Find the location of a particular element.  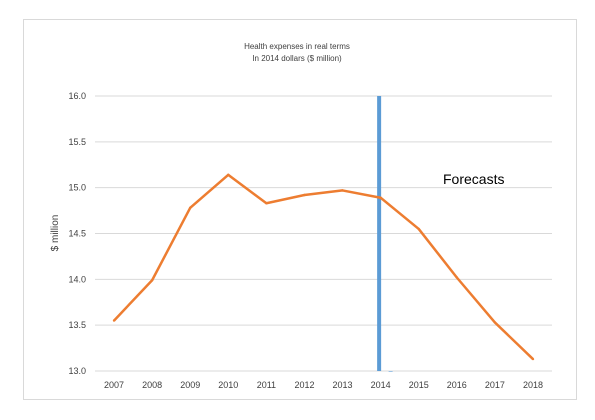

x-tick-label: 2017 is located at coordinates (495, 385).